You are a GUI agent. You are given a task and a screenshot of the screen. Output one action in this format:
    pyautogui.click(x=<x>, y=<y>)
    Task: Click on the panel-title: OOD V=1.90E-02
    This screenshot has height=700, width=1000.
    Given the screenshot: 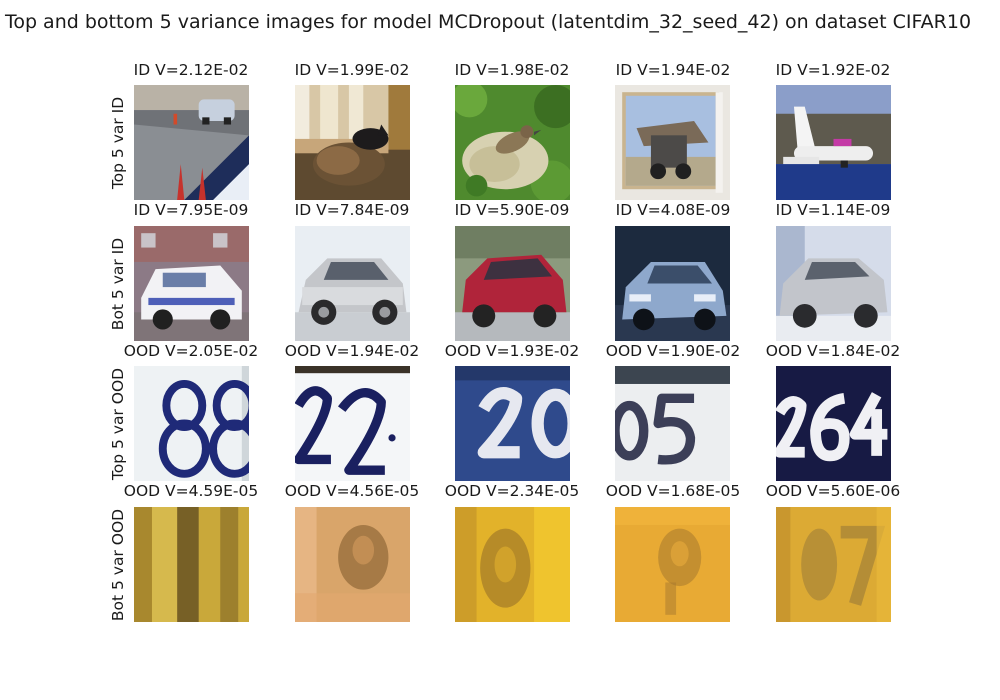 What is the action you would take?
    pyautogui.click(x=673, y=351)
    